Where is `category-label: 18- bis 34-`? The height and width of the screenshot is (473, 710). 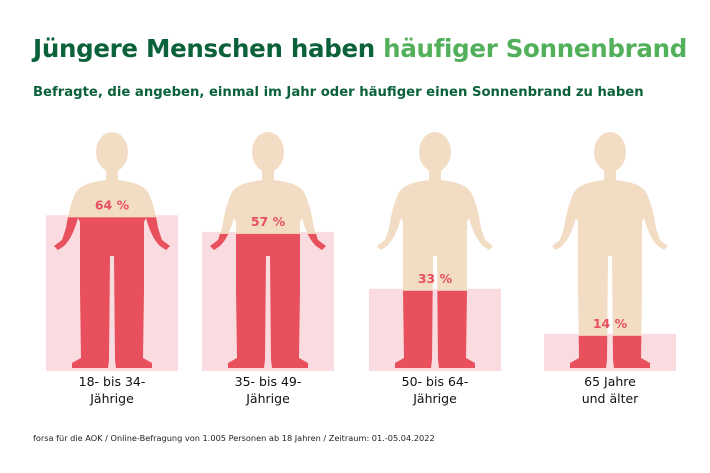 category-label: 18- bis 34- is located at coordinates (112, 381).